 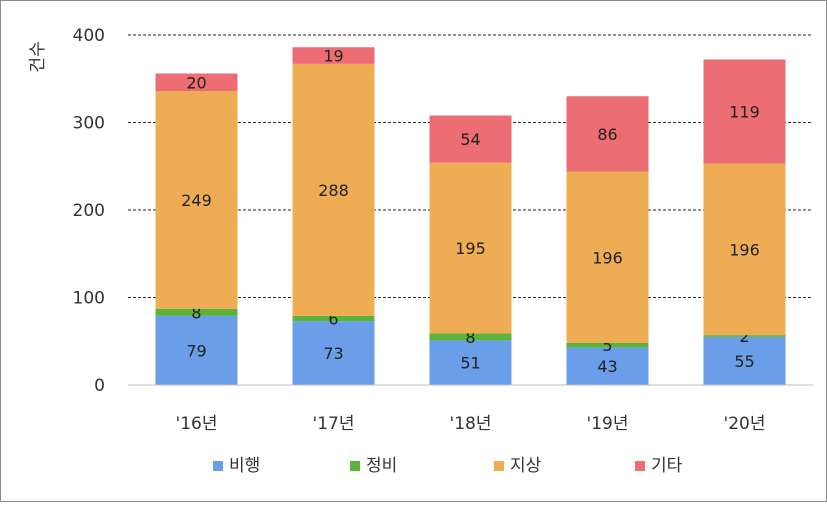 I want to click on x-tick-label: '17년, so click(x=334, y=424).